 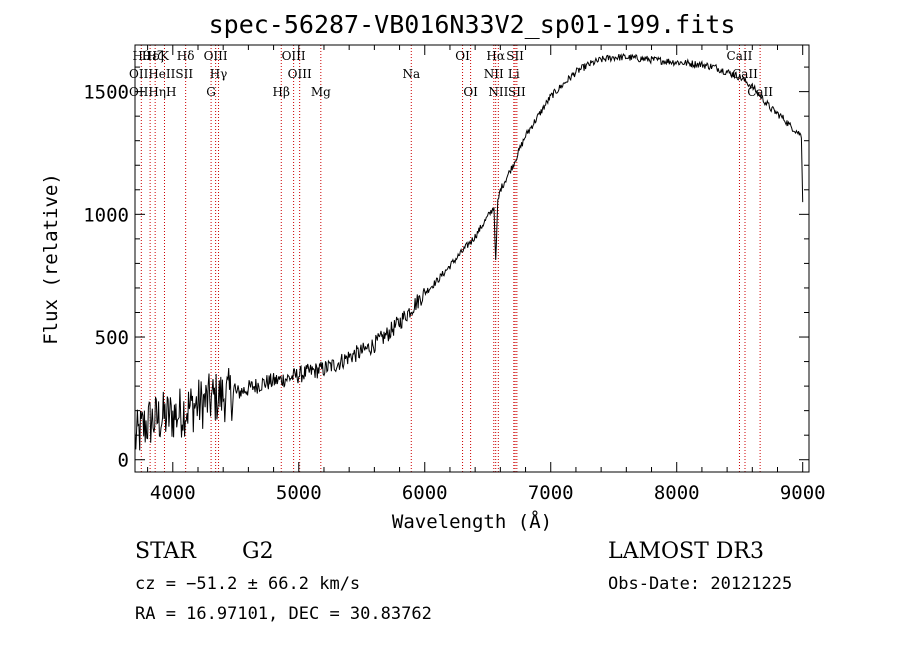 I want to click on spectral-line-label: Mg, so click(x=321, y=92).